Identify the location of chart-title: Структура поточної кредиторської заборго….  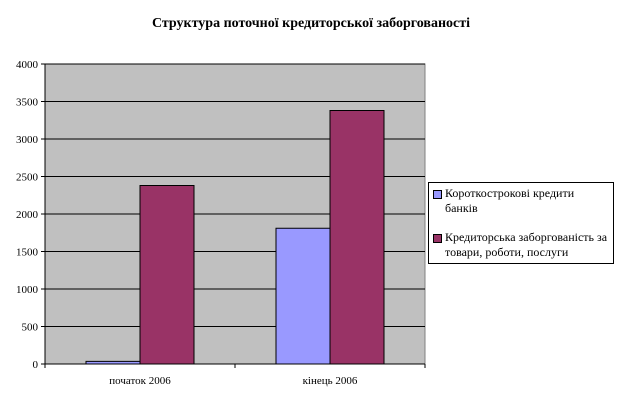
(311, 23).